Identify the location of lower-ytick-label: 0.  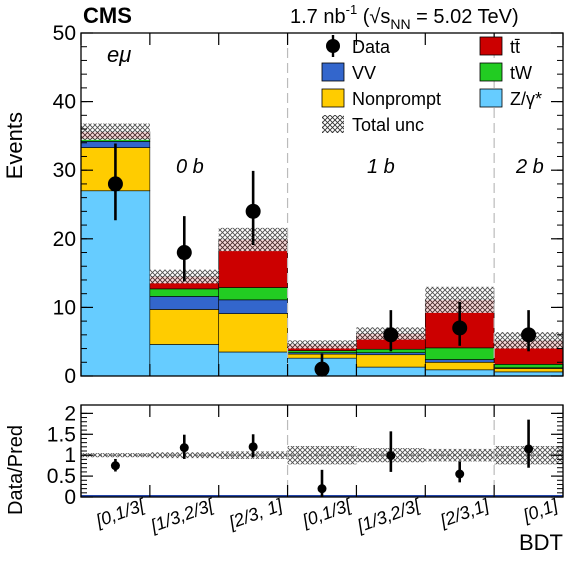
(70, 497).